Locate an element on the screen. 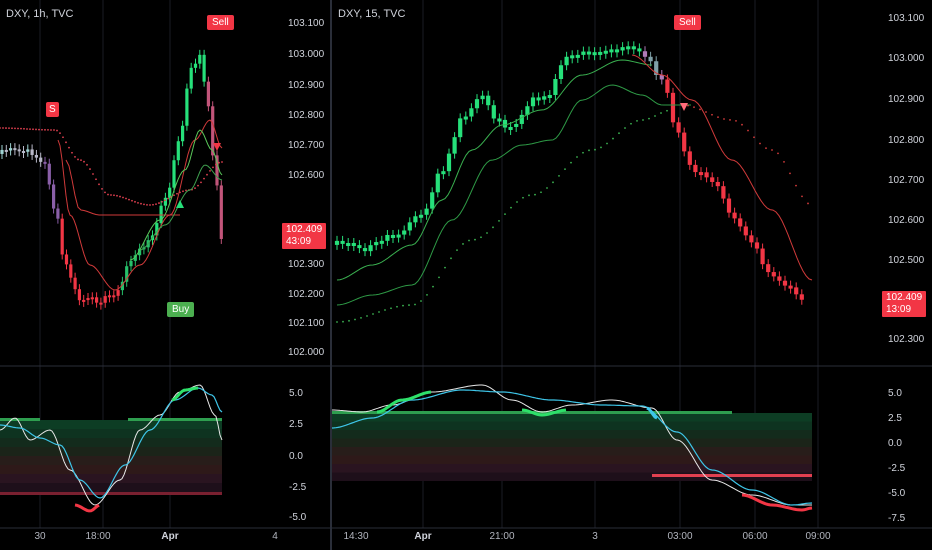  left-price-tick: 103.000 is located at coordinates (306, 54).